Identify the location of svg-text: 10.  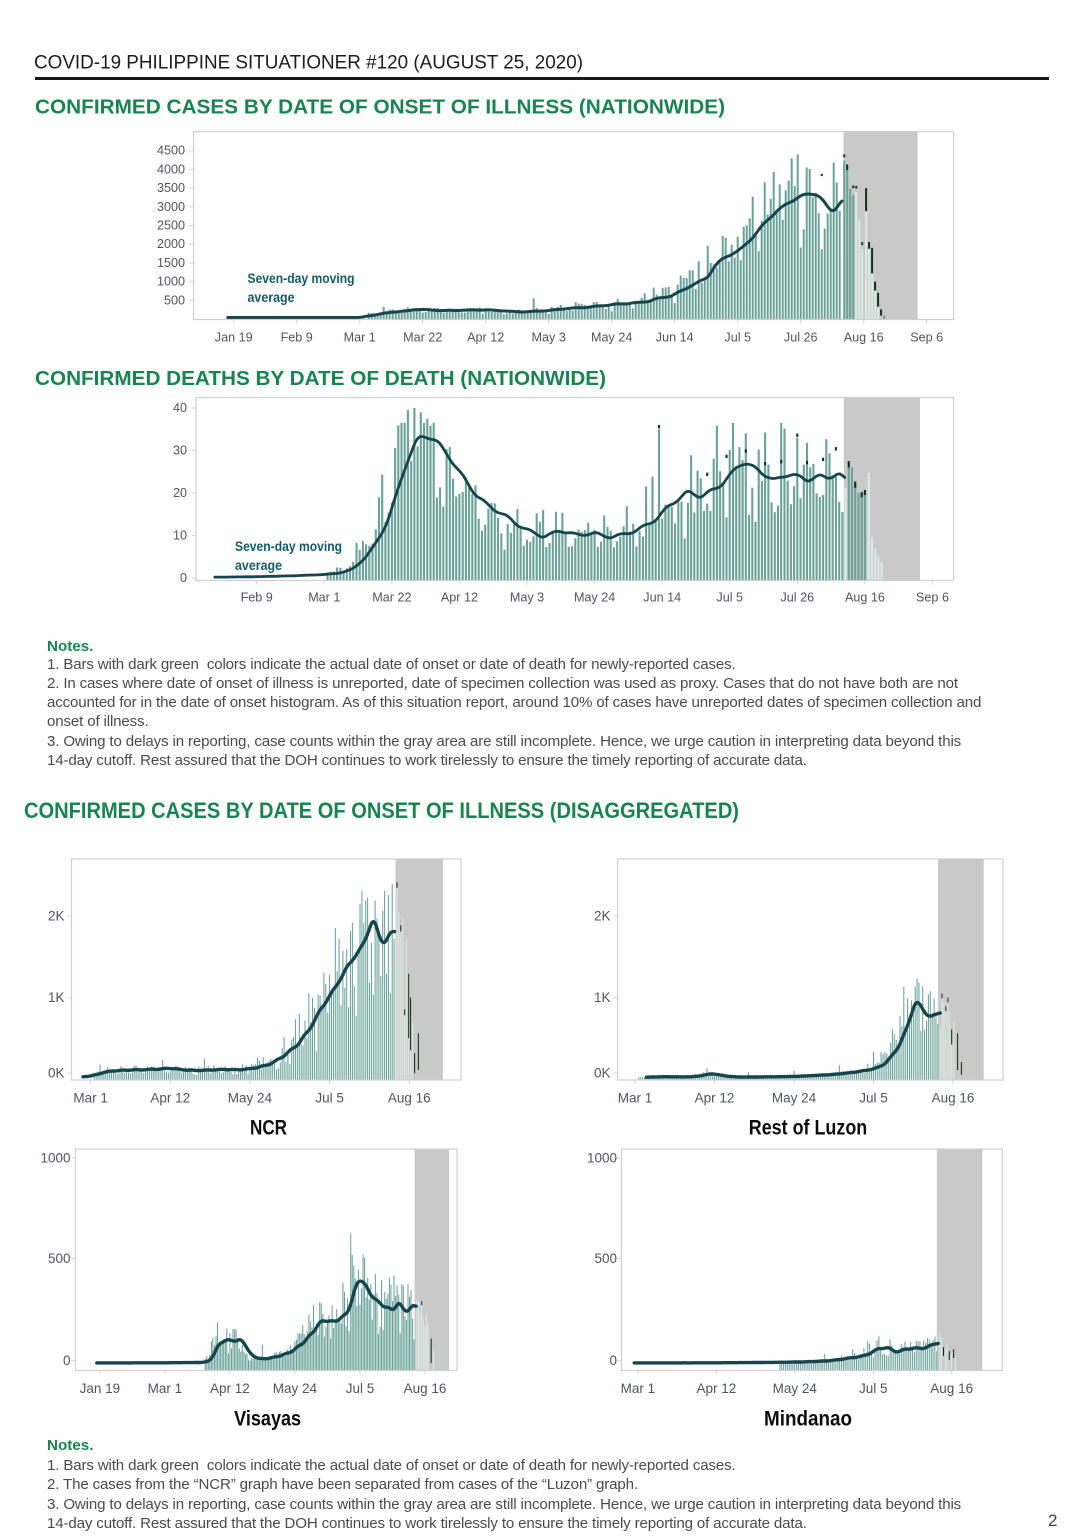
(180, 536).